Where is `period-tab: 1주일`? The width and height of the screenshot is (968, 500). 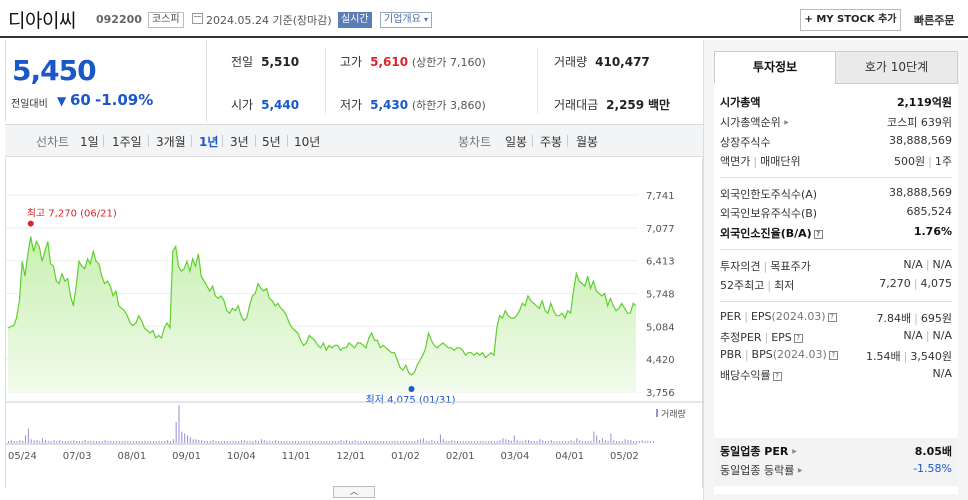 period-tab: 1주일 is located at coordinates (127, 142).